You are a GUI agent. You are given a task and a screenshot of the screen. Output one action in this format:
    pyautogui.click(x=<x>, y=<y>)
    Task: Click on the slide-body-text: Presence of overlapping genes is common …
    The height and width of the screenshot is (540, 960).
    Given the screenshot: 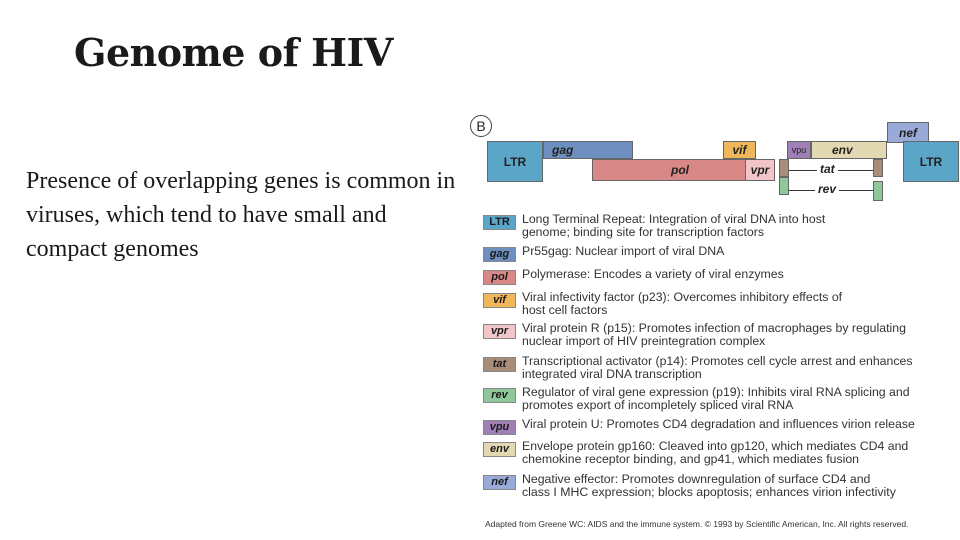 What is the action you would take?
    pyautogui.click(x=241, y=215)
    